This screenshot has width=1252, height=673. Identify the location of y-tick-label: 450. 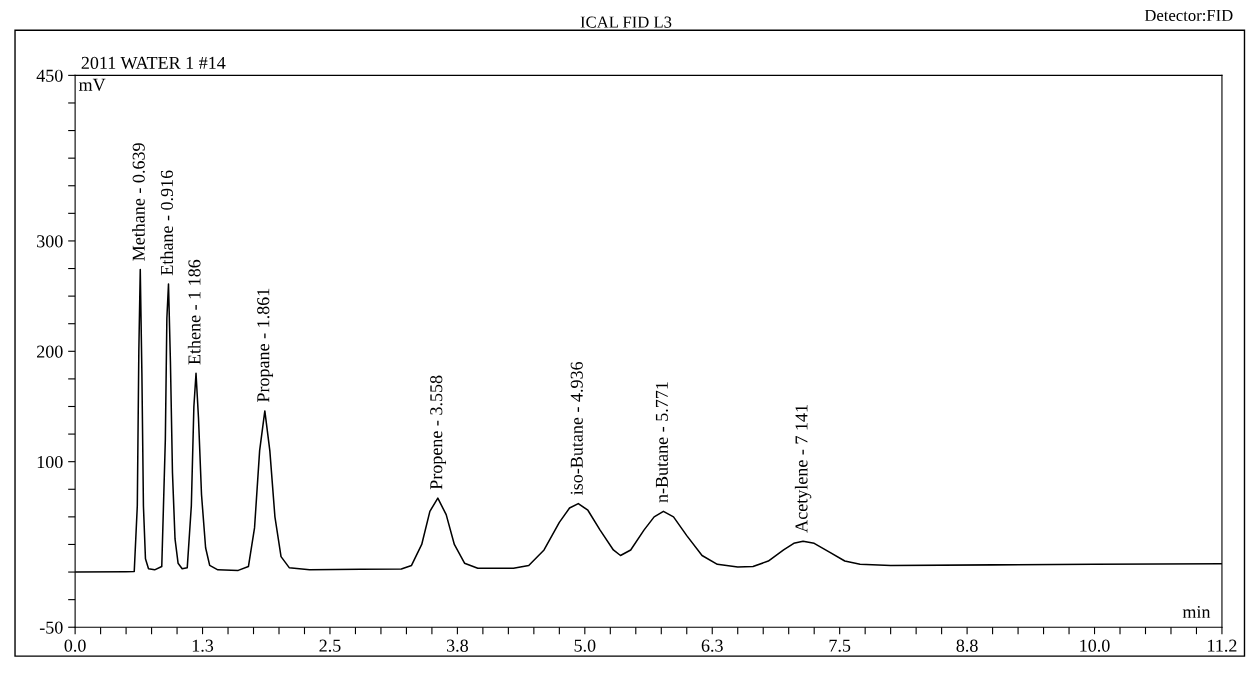
(49, 75).